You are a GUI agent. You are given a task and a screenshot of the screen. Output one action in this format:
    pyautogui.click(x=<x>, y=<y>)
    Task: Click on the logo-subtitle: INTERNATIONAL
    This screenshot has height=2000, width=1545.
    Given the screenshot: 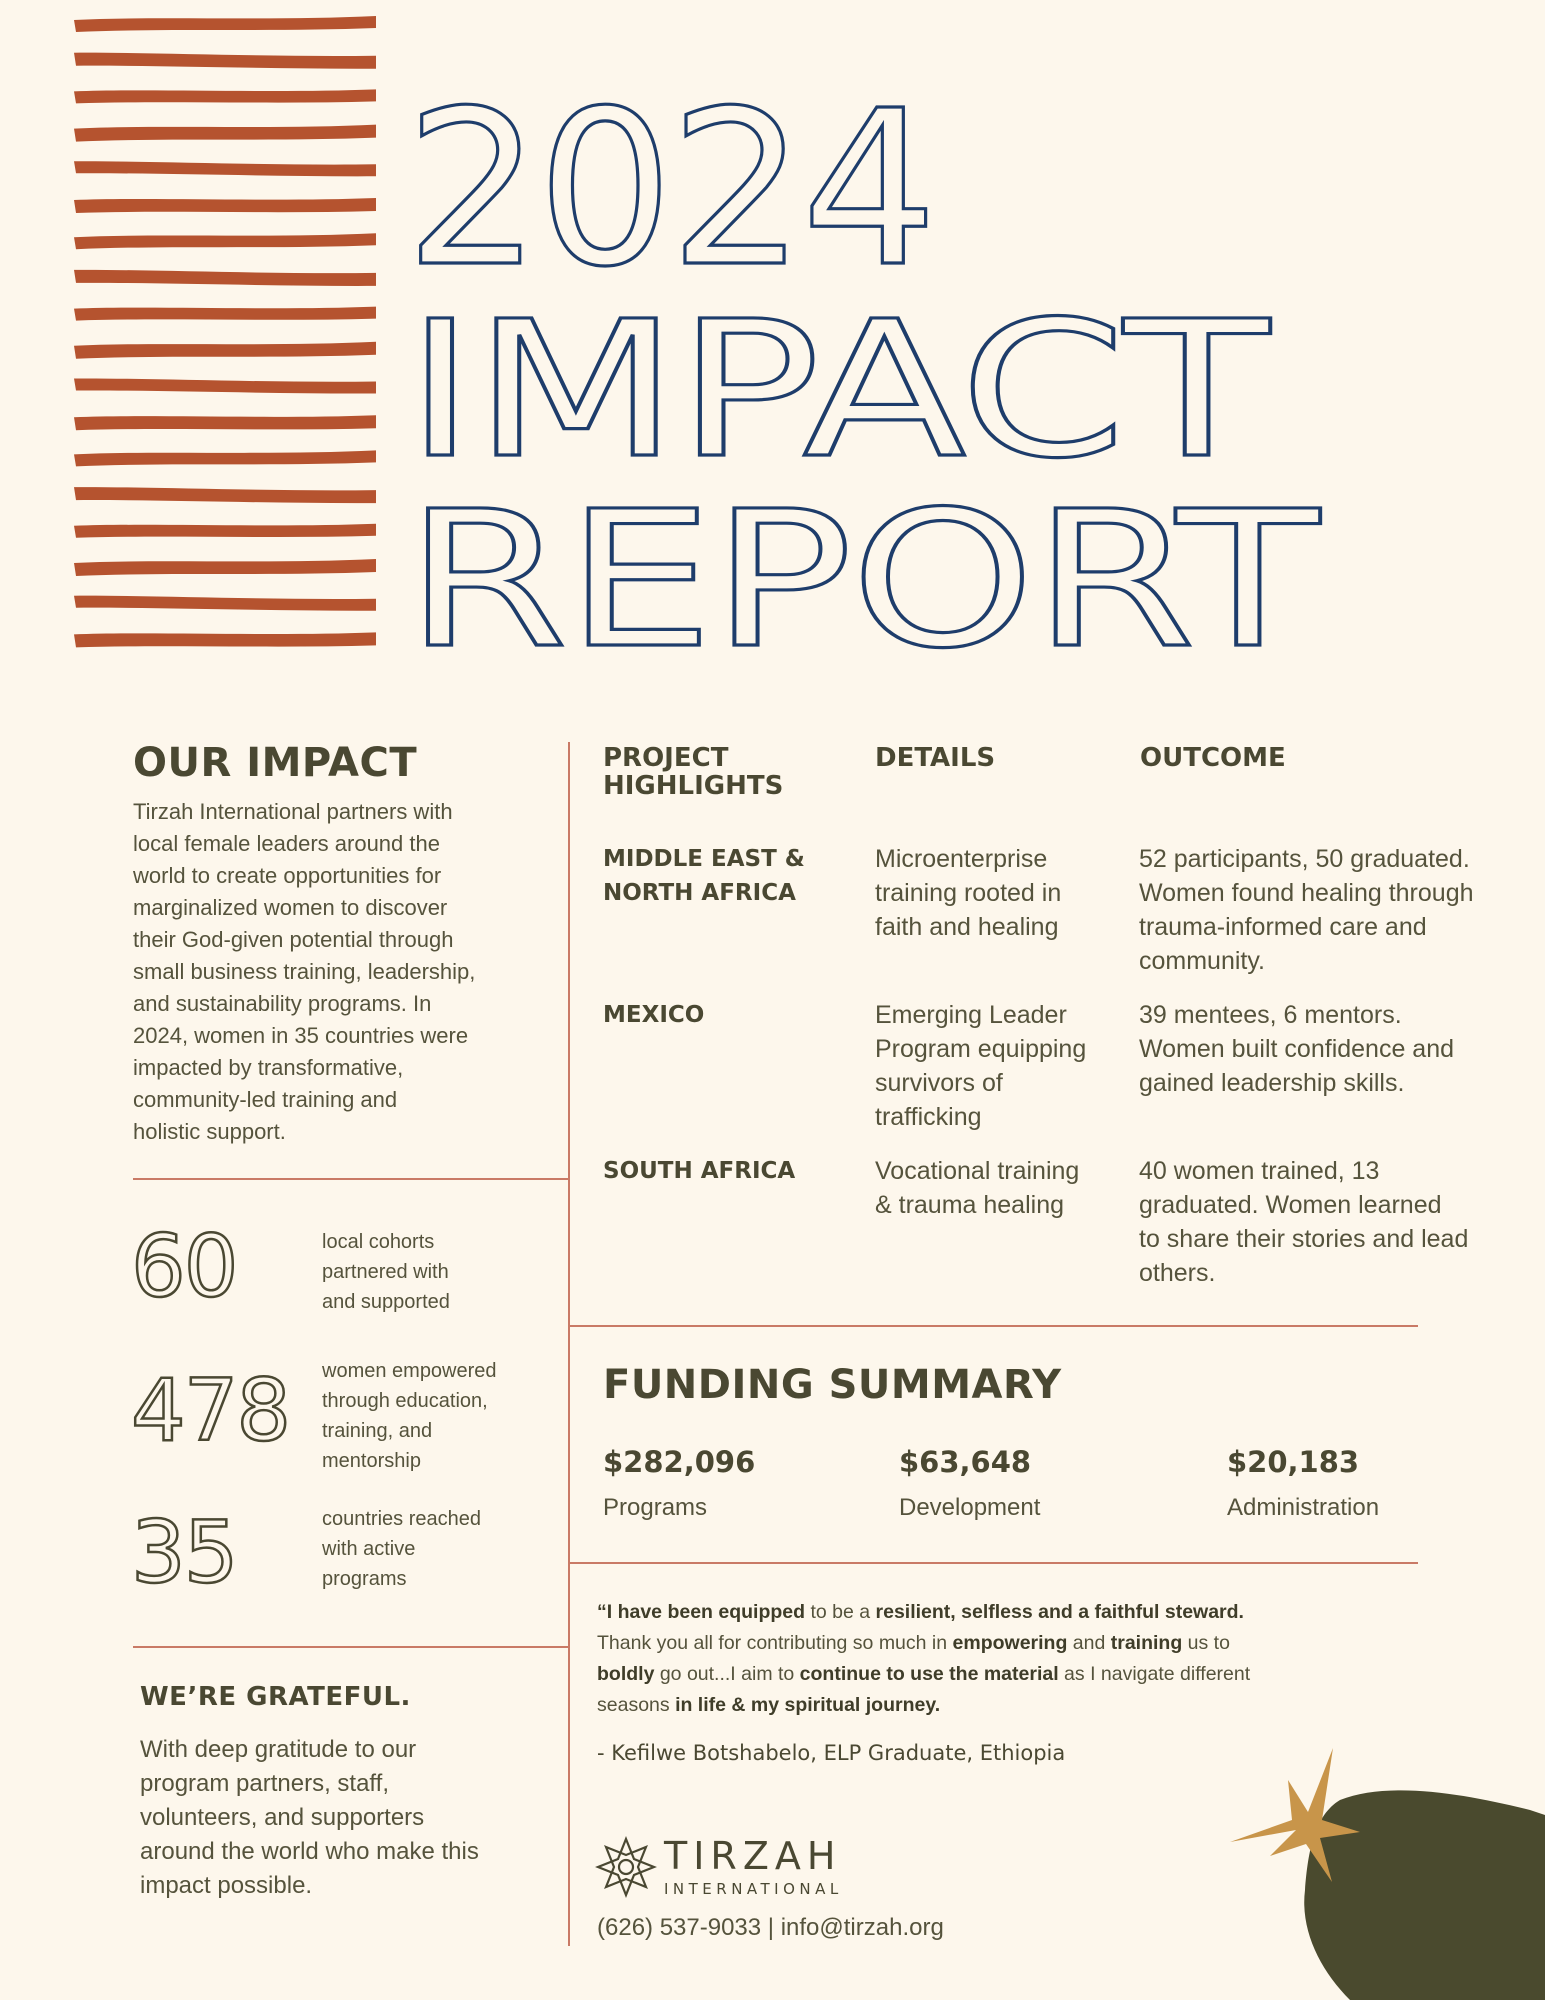 What is the action you would take?
    pyautogui.click(x=753, y=1889)
    